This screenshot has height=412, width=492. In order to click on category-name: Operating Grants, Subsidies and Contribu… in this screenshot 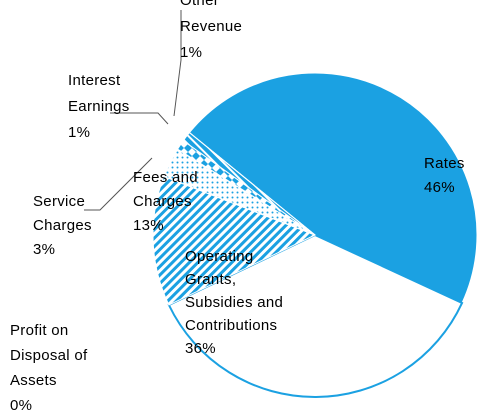, I will do `click(234, 291)`.